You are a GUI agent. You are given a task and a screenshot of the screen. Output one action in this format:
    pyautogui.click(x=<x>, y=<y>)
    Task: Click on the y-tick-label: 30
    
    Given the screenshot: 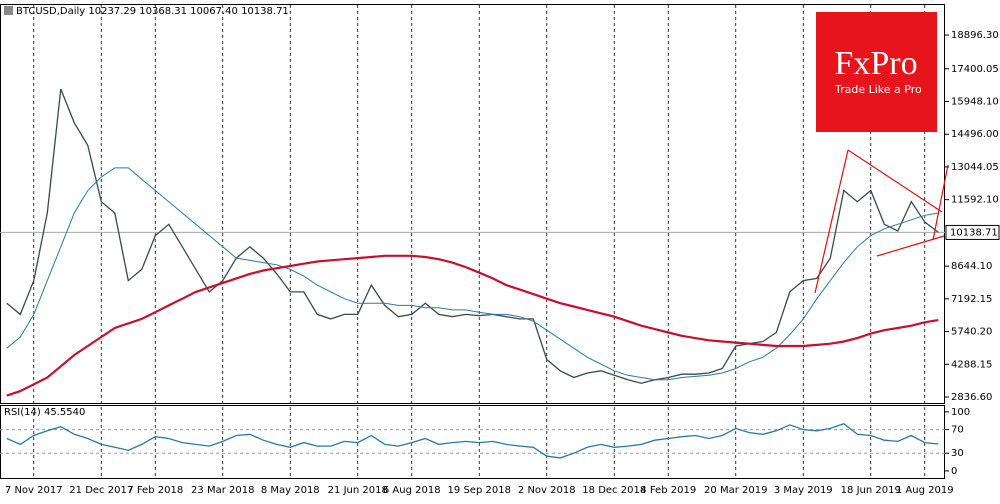 What is the action you would take?
    pyautogui.click(x=957, y=453)
    